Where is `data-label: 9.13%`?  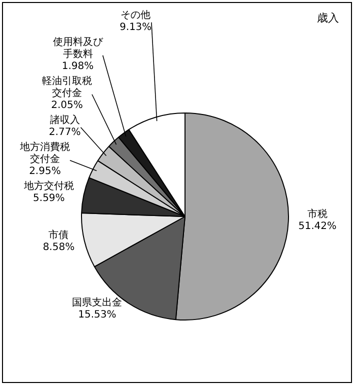 data-label: 9.13% is located at coordinates (136, 27).